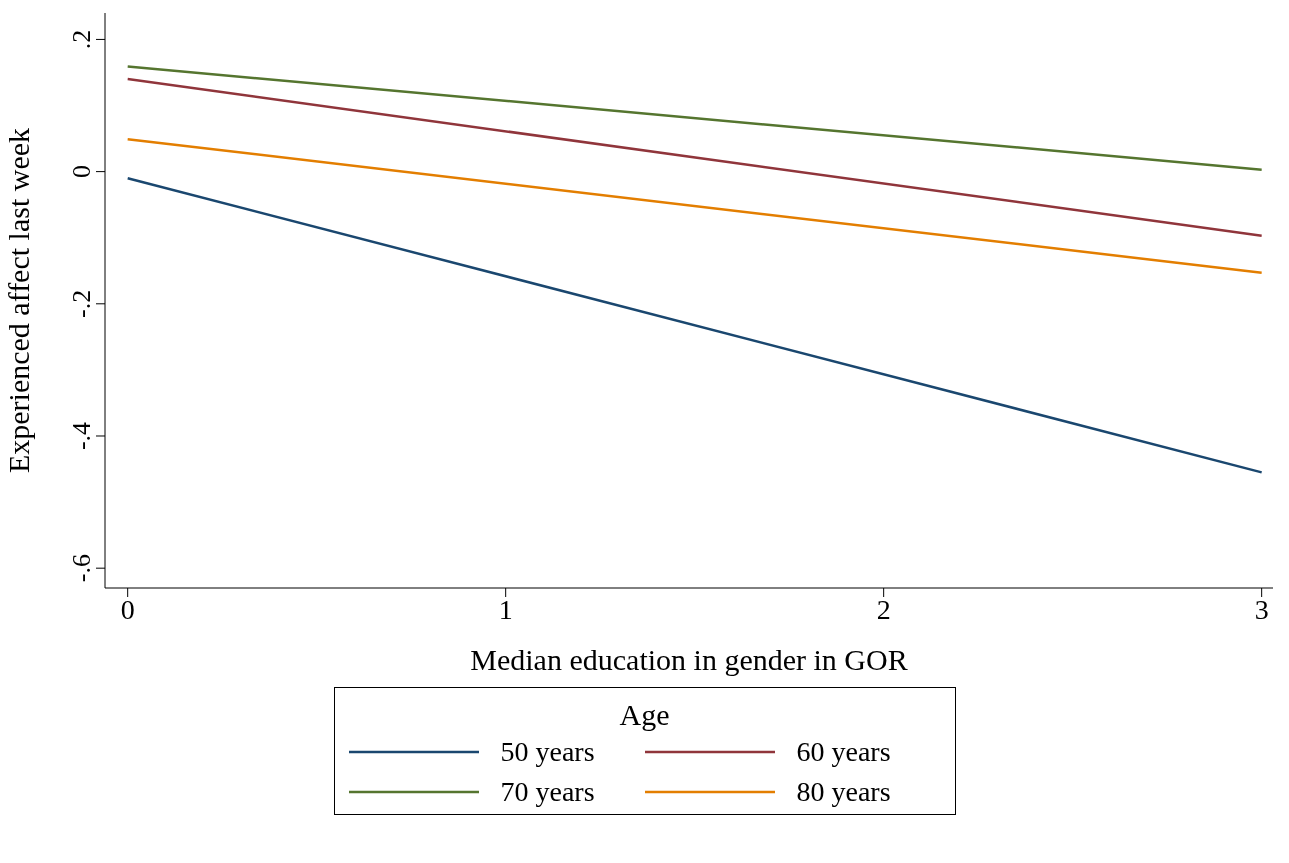  Describe the element at coordinates (81, 568) in the screenshot. I see `y-tick-label: -.6` at that location.